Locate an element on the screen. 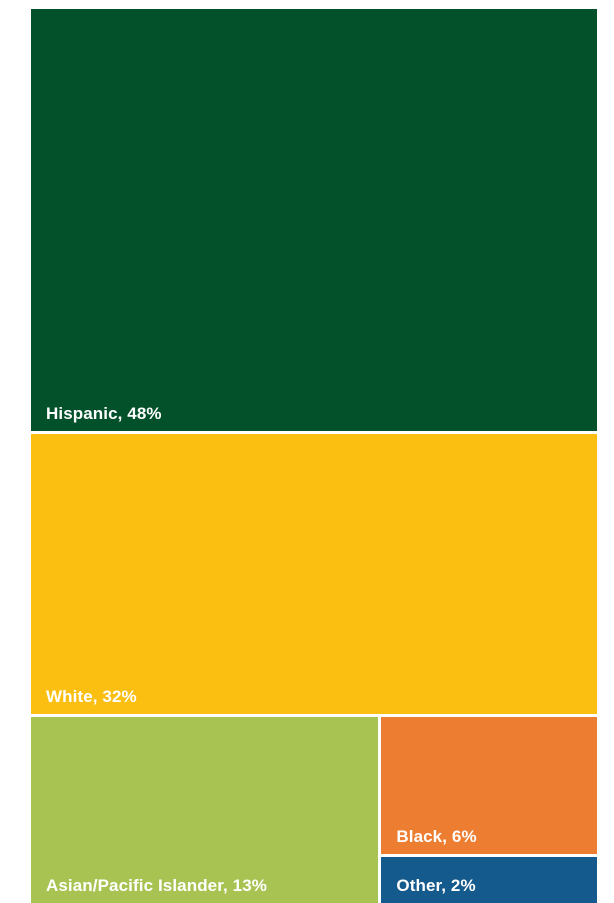  tile-label-other: Other, 2% is located at coordinates (436, 885).